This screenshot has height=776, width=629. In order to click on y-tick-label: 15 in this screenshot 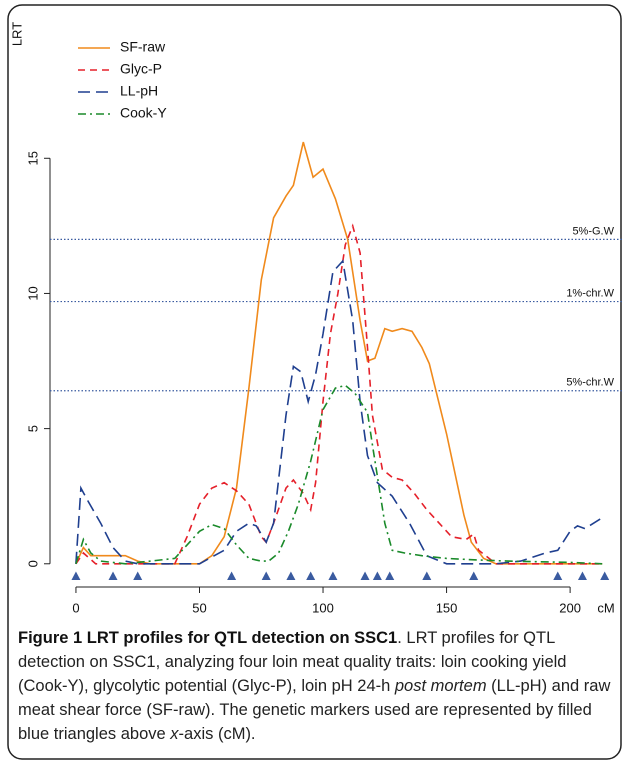, I will do `click(32, 158)`.